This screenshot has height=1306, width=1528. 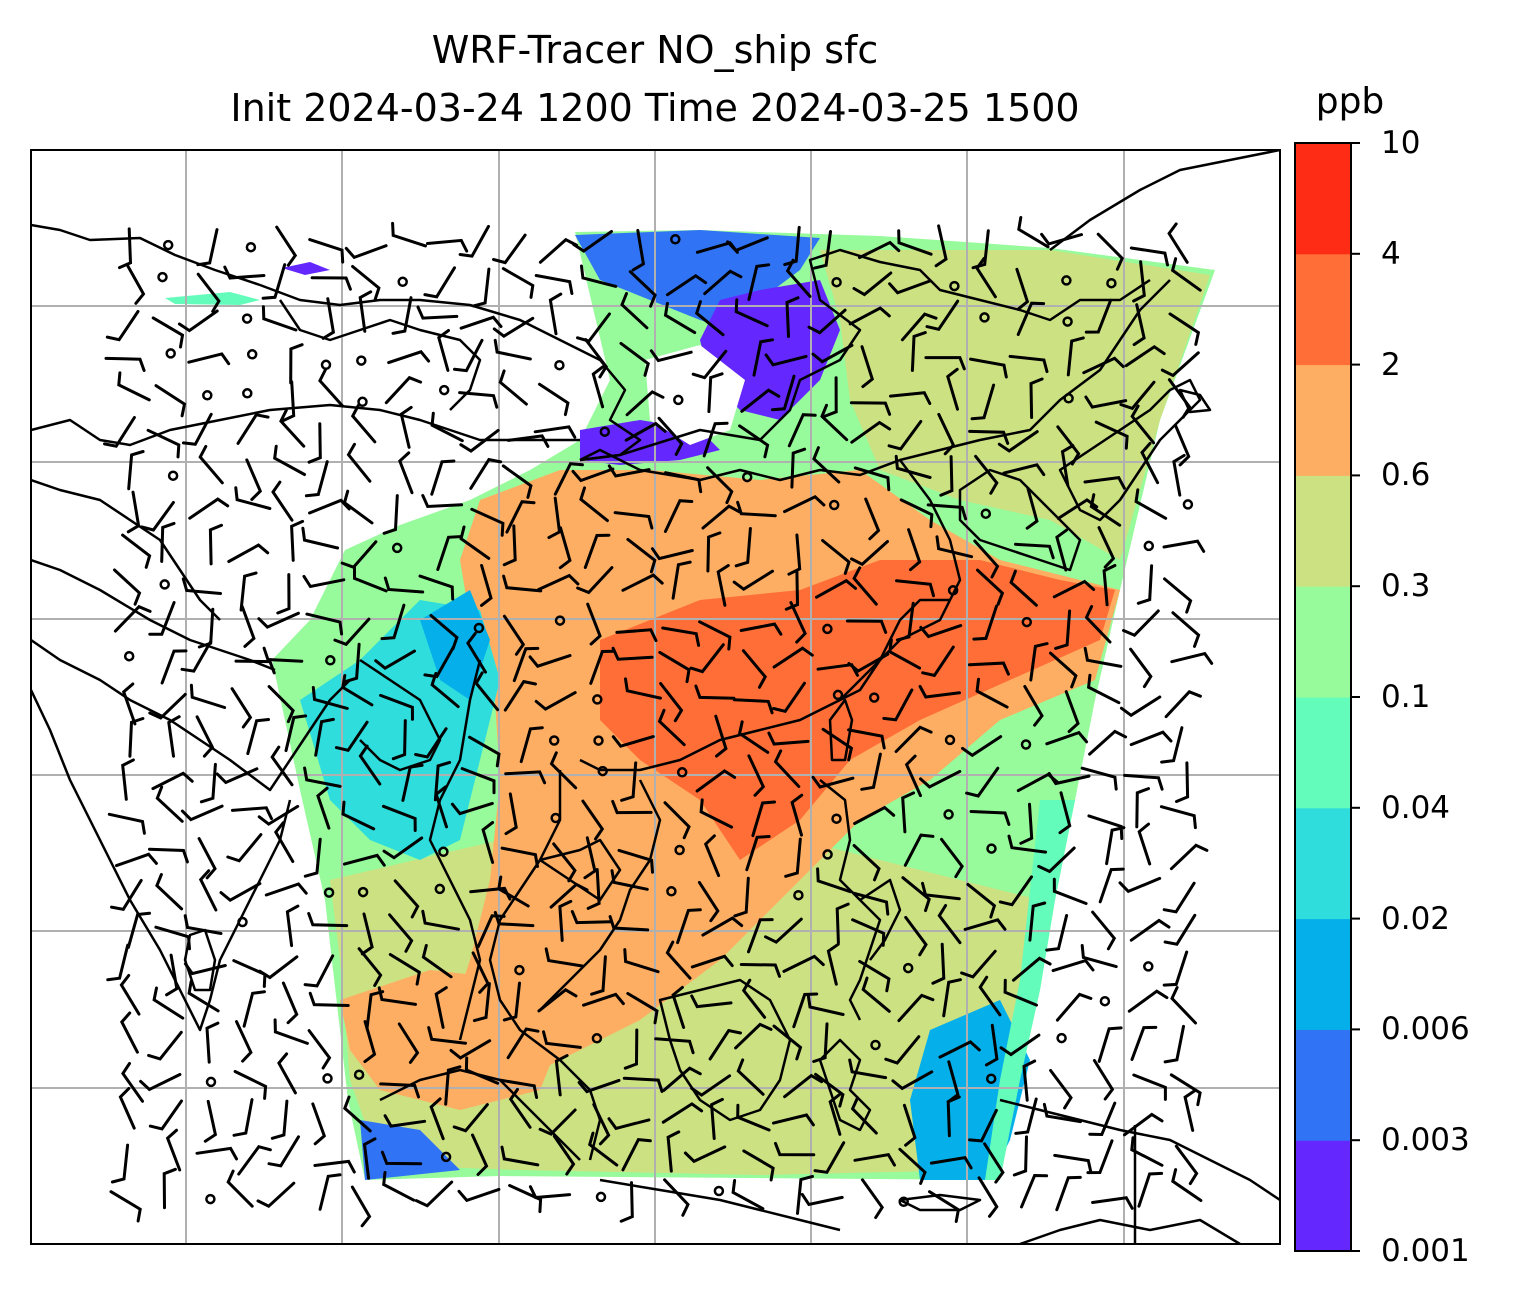 What do you see at coordinates (191, 715) in the screenshot?
I see `coastline-india` at bounding box center [191, 715].